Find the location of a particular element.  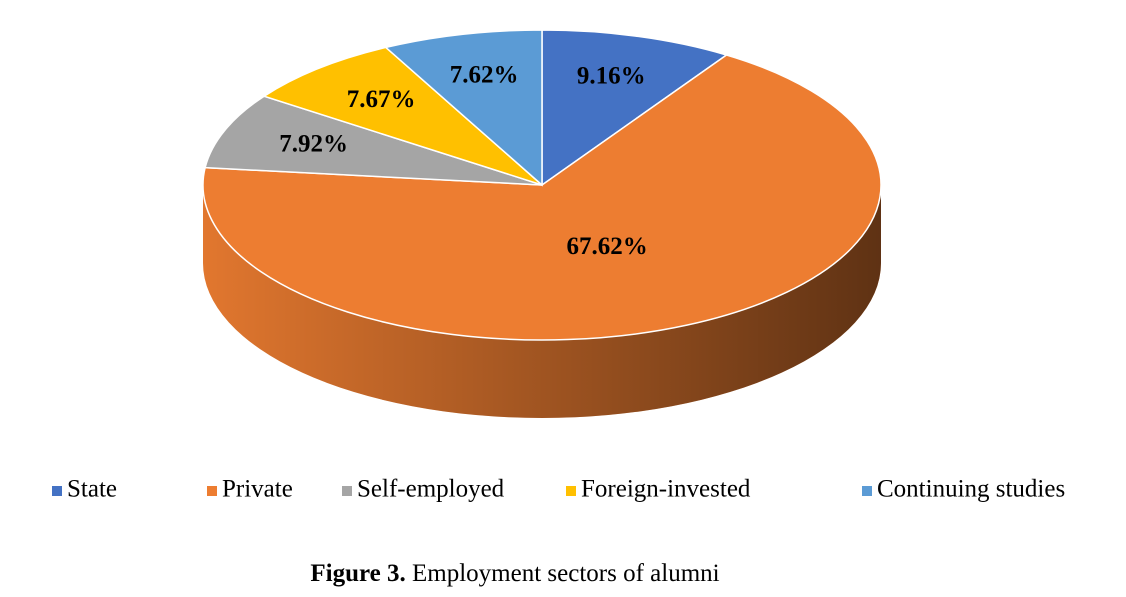

data-label: 7.62% is located at coordinates (484, 74).